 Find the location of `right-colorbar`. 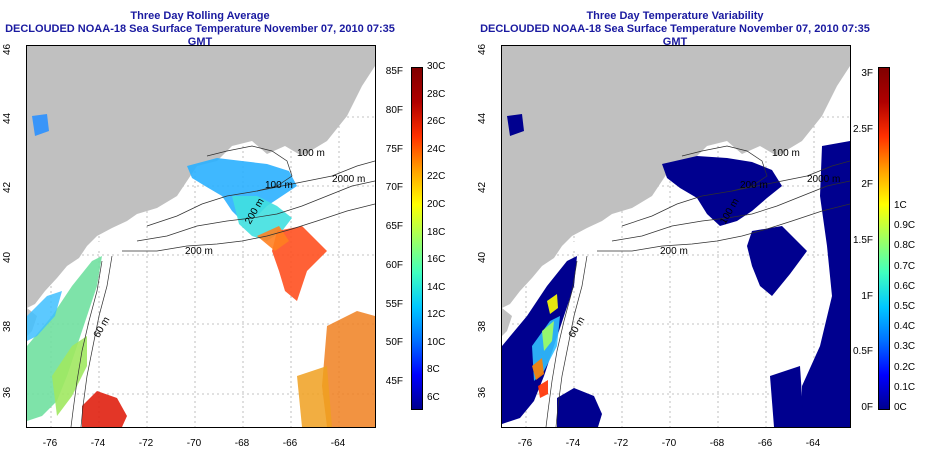

right-colorbar is located at coordinates (884, 238).